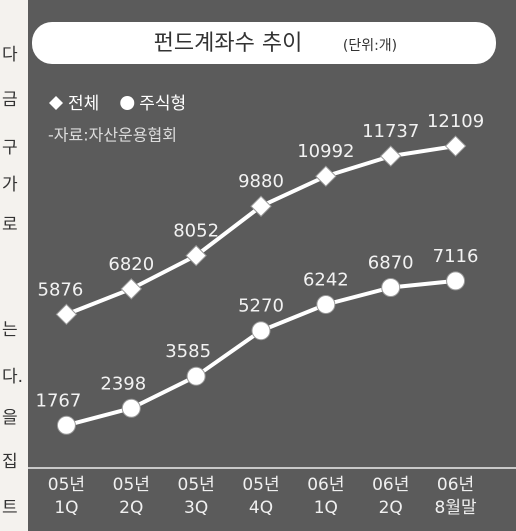 The width and height of the screenshot is (516, 531). Describe the element at coordinates (10, 418) in the screenshot. I see `margin-text: 을` at that location.